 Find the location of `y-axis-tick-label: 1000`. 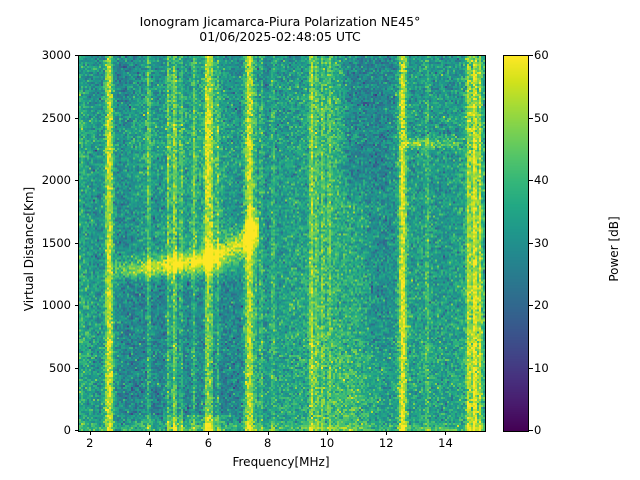

y-axis-tick-label: 1000 is located at coordinates (56, 305).